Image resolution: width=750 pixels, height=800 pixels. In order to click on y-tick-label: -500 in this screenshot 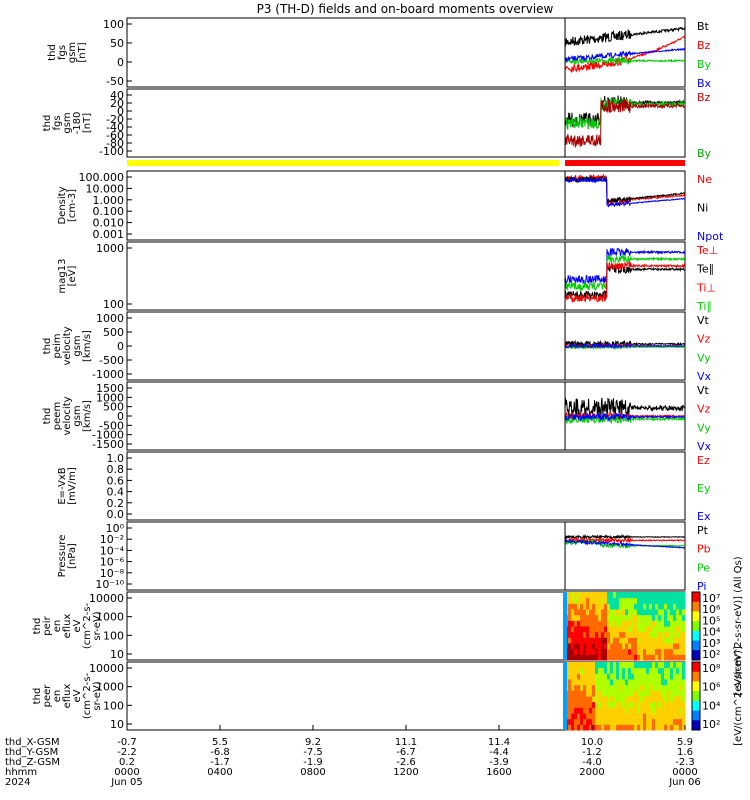, I will do `click(111, 425)`.